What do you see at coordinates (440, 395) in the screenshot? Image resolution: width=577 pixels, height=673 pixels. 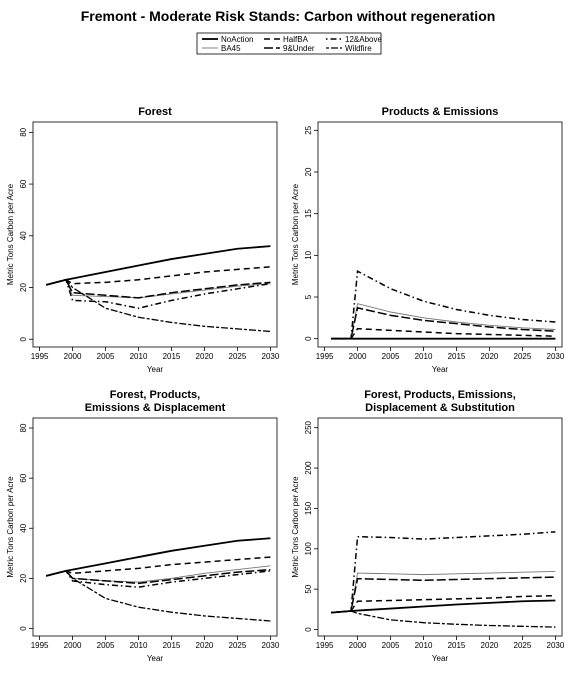 I see `panel-title: Forest, Products, Emissions,` at bounding box center [440, 395].